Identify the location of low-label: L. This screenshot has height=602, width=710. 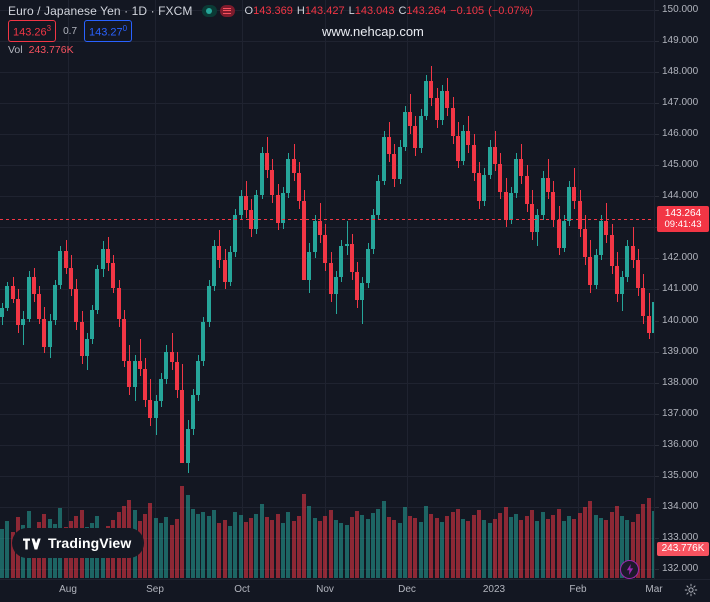
(351, 10).